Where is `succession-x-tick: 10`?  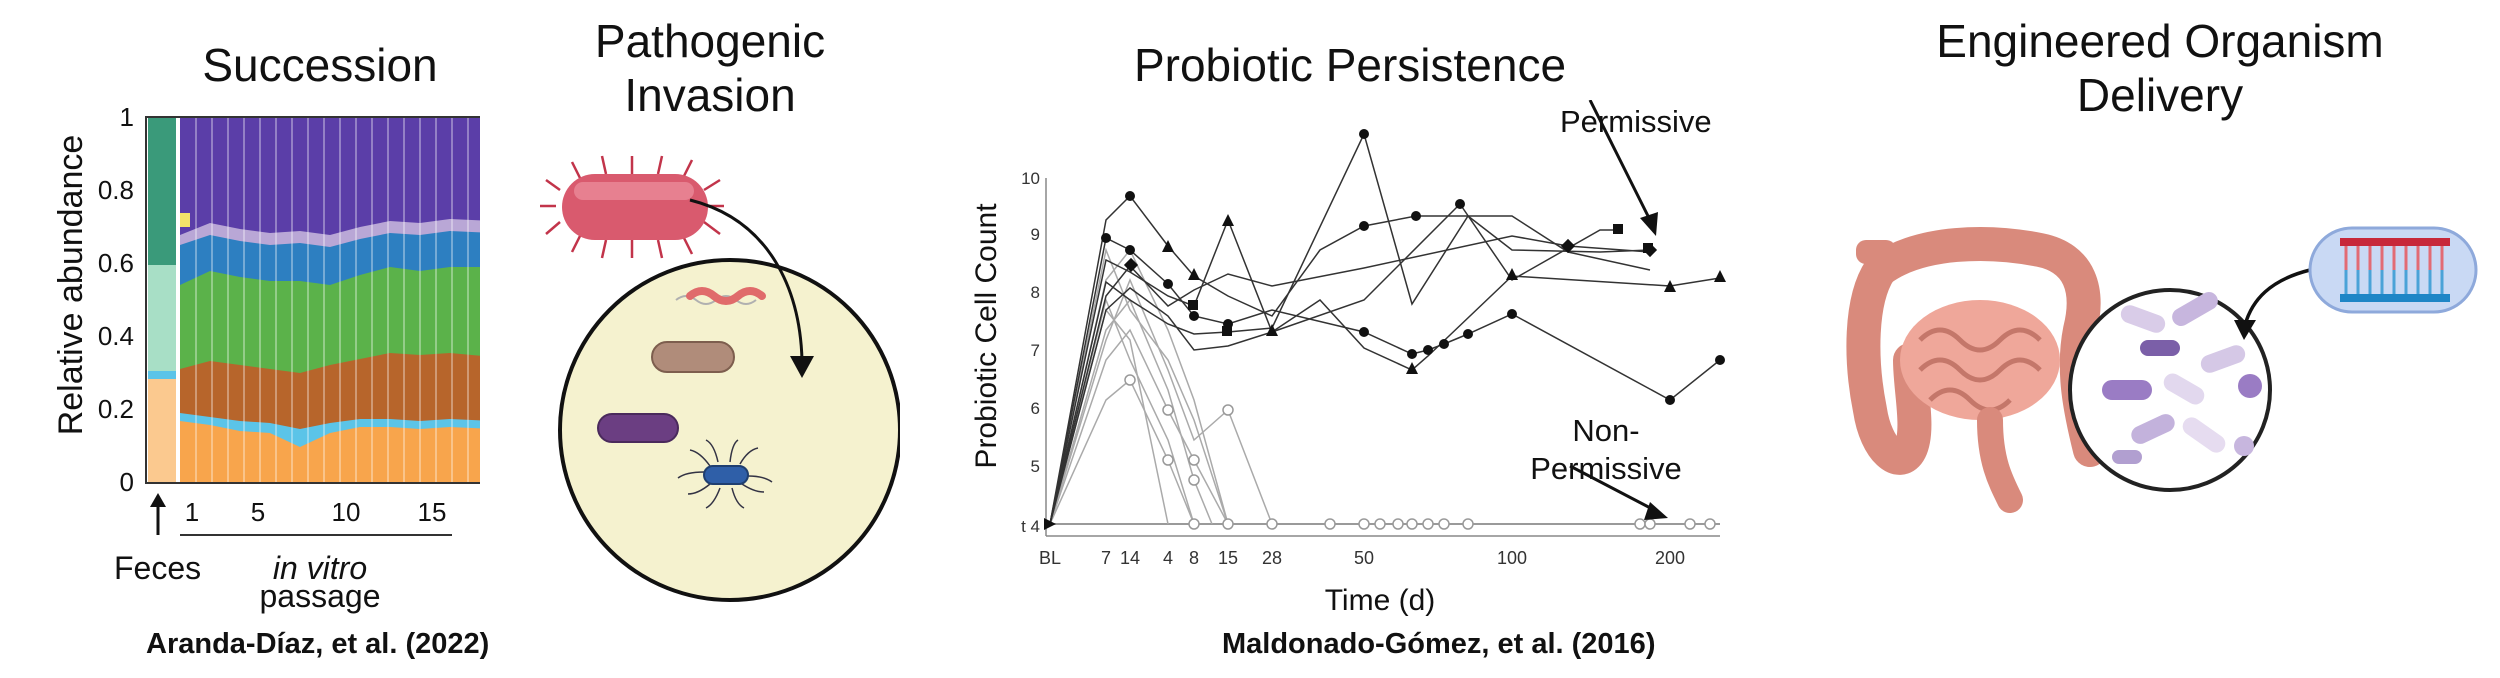 succession-x-tick: 10 is located at coordinates (346, 512).